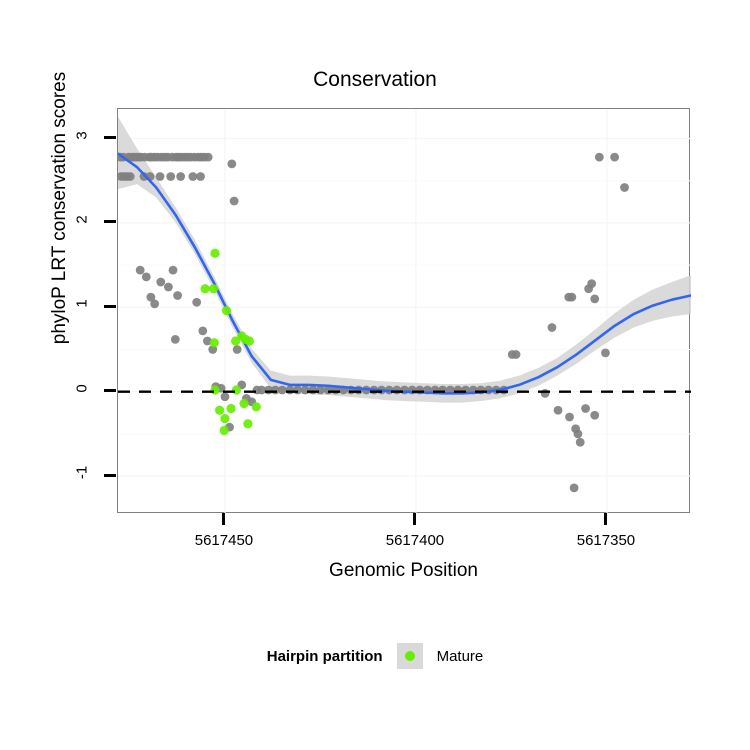  Describe the element at coordinates (403, 570) in the screenshot. I see `x-axis-title: Genomic Position` at that location.